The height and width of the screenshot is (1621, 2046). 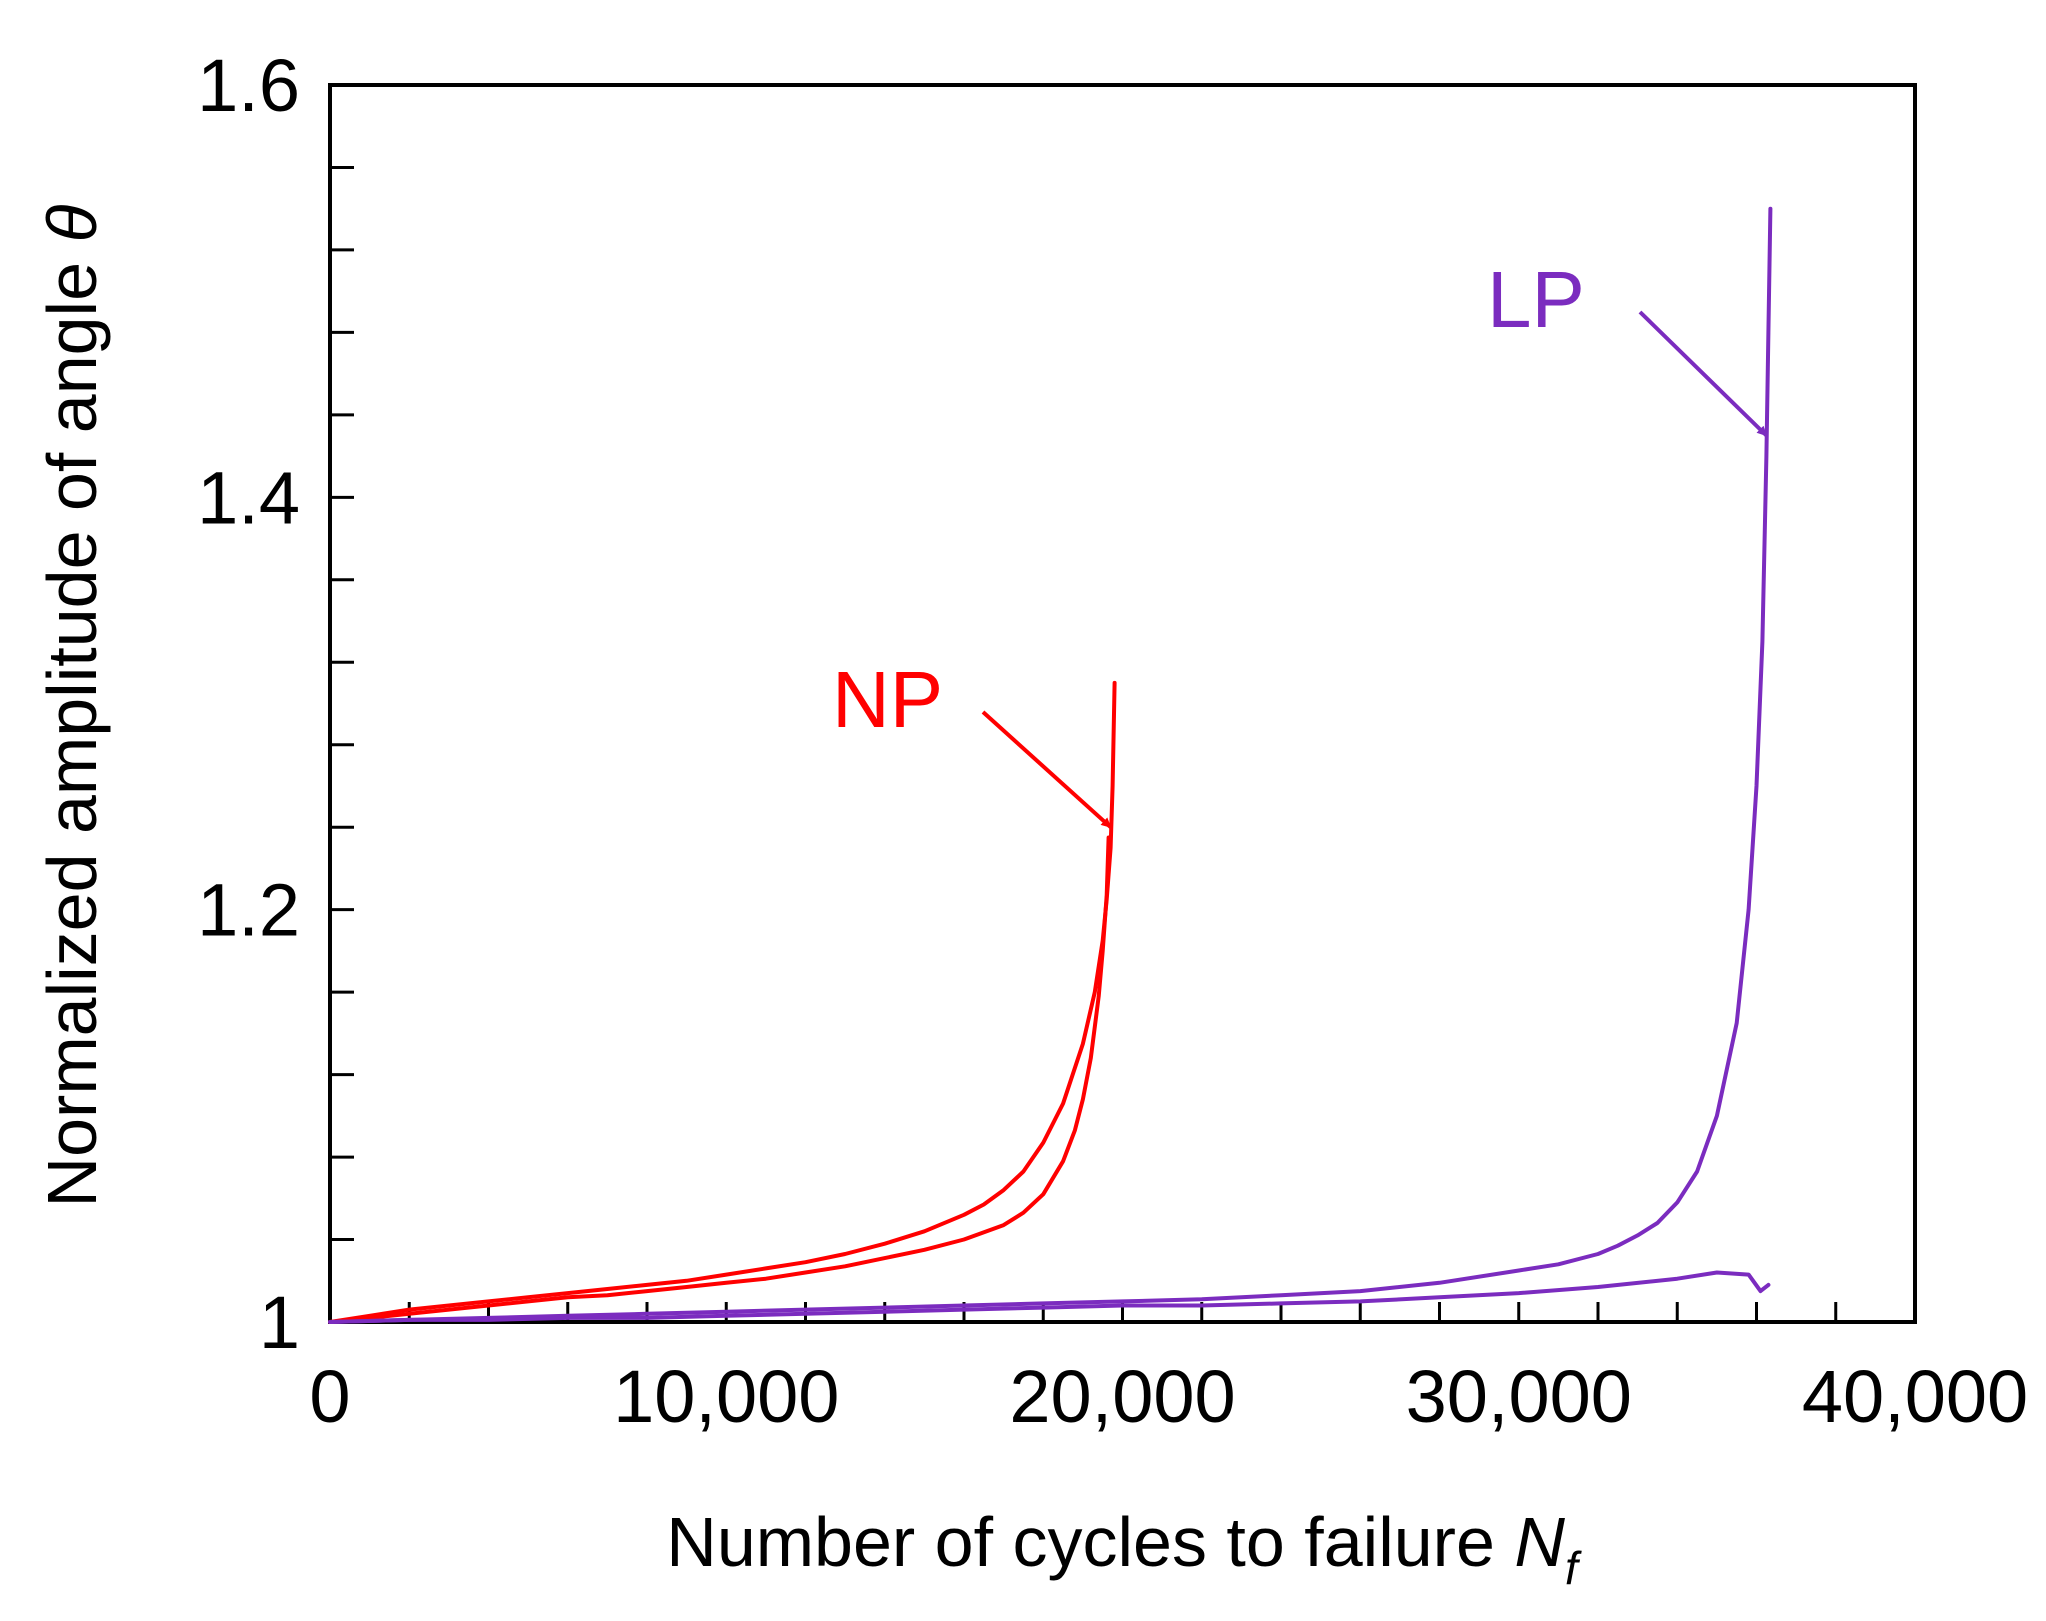 What do you see at coordinates (1536, 299) in the screenshot?
I see `lp-label: LP` at bounding box center [1536, 299].